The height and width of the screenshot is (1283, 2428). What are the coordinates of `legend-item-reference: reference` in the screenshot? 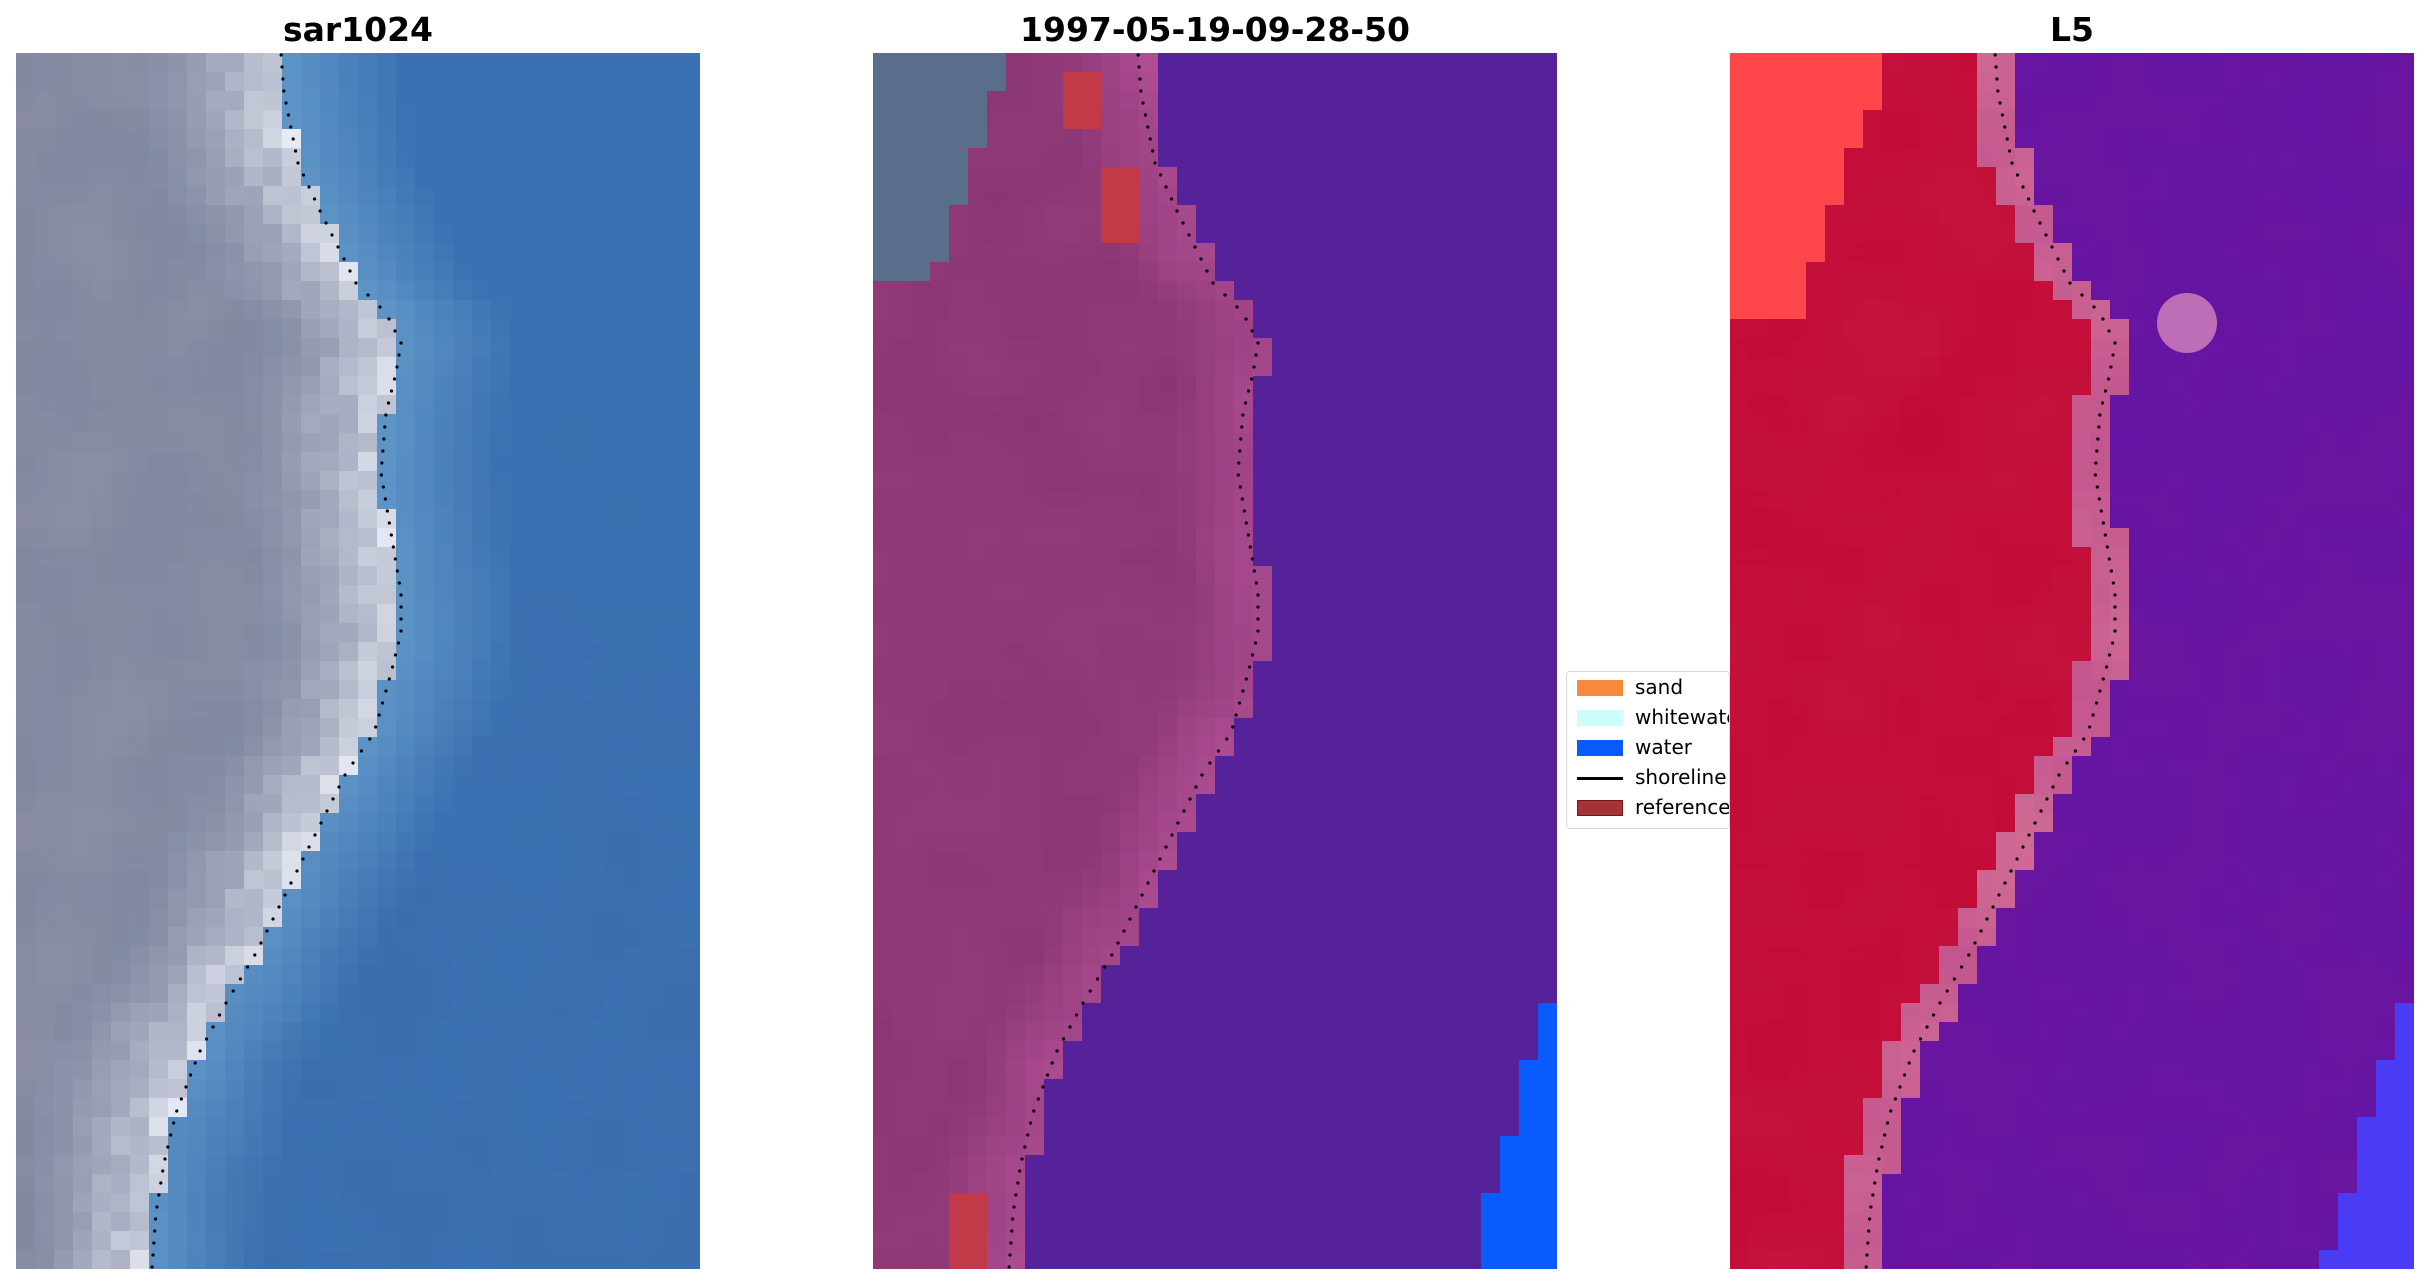 It's located at (1648, 807).